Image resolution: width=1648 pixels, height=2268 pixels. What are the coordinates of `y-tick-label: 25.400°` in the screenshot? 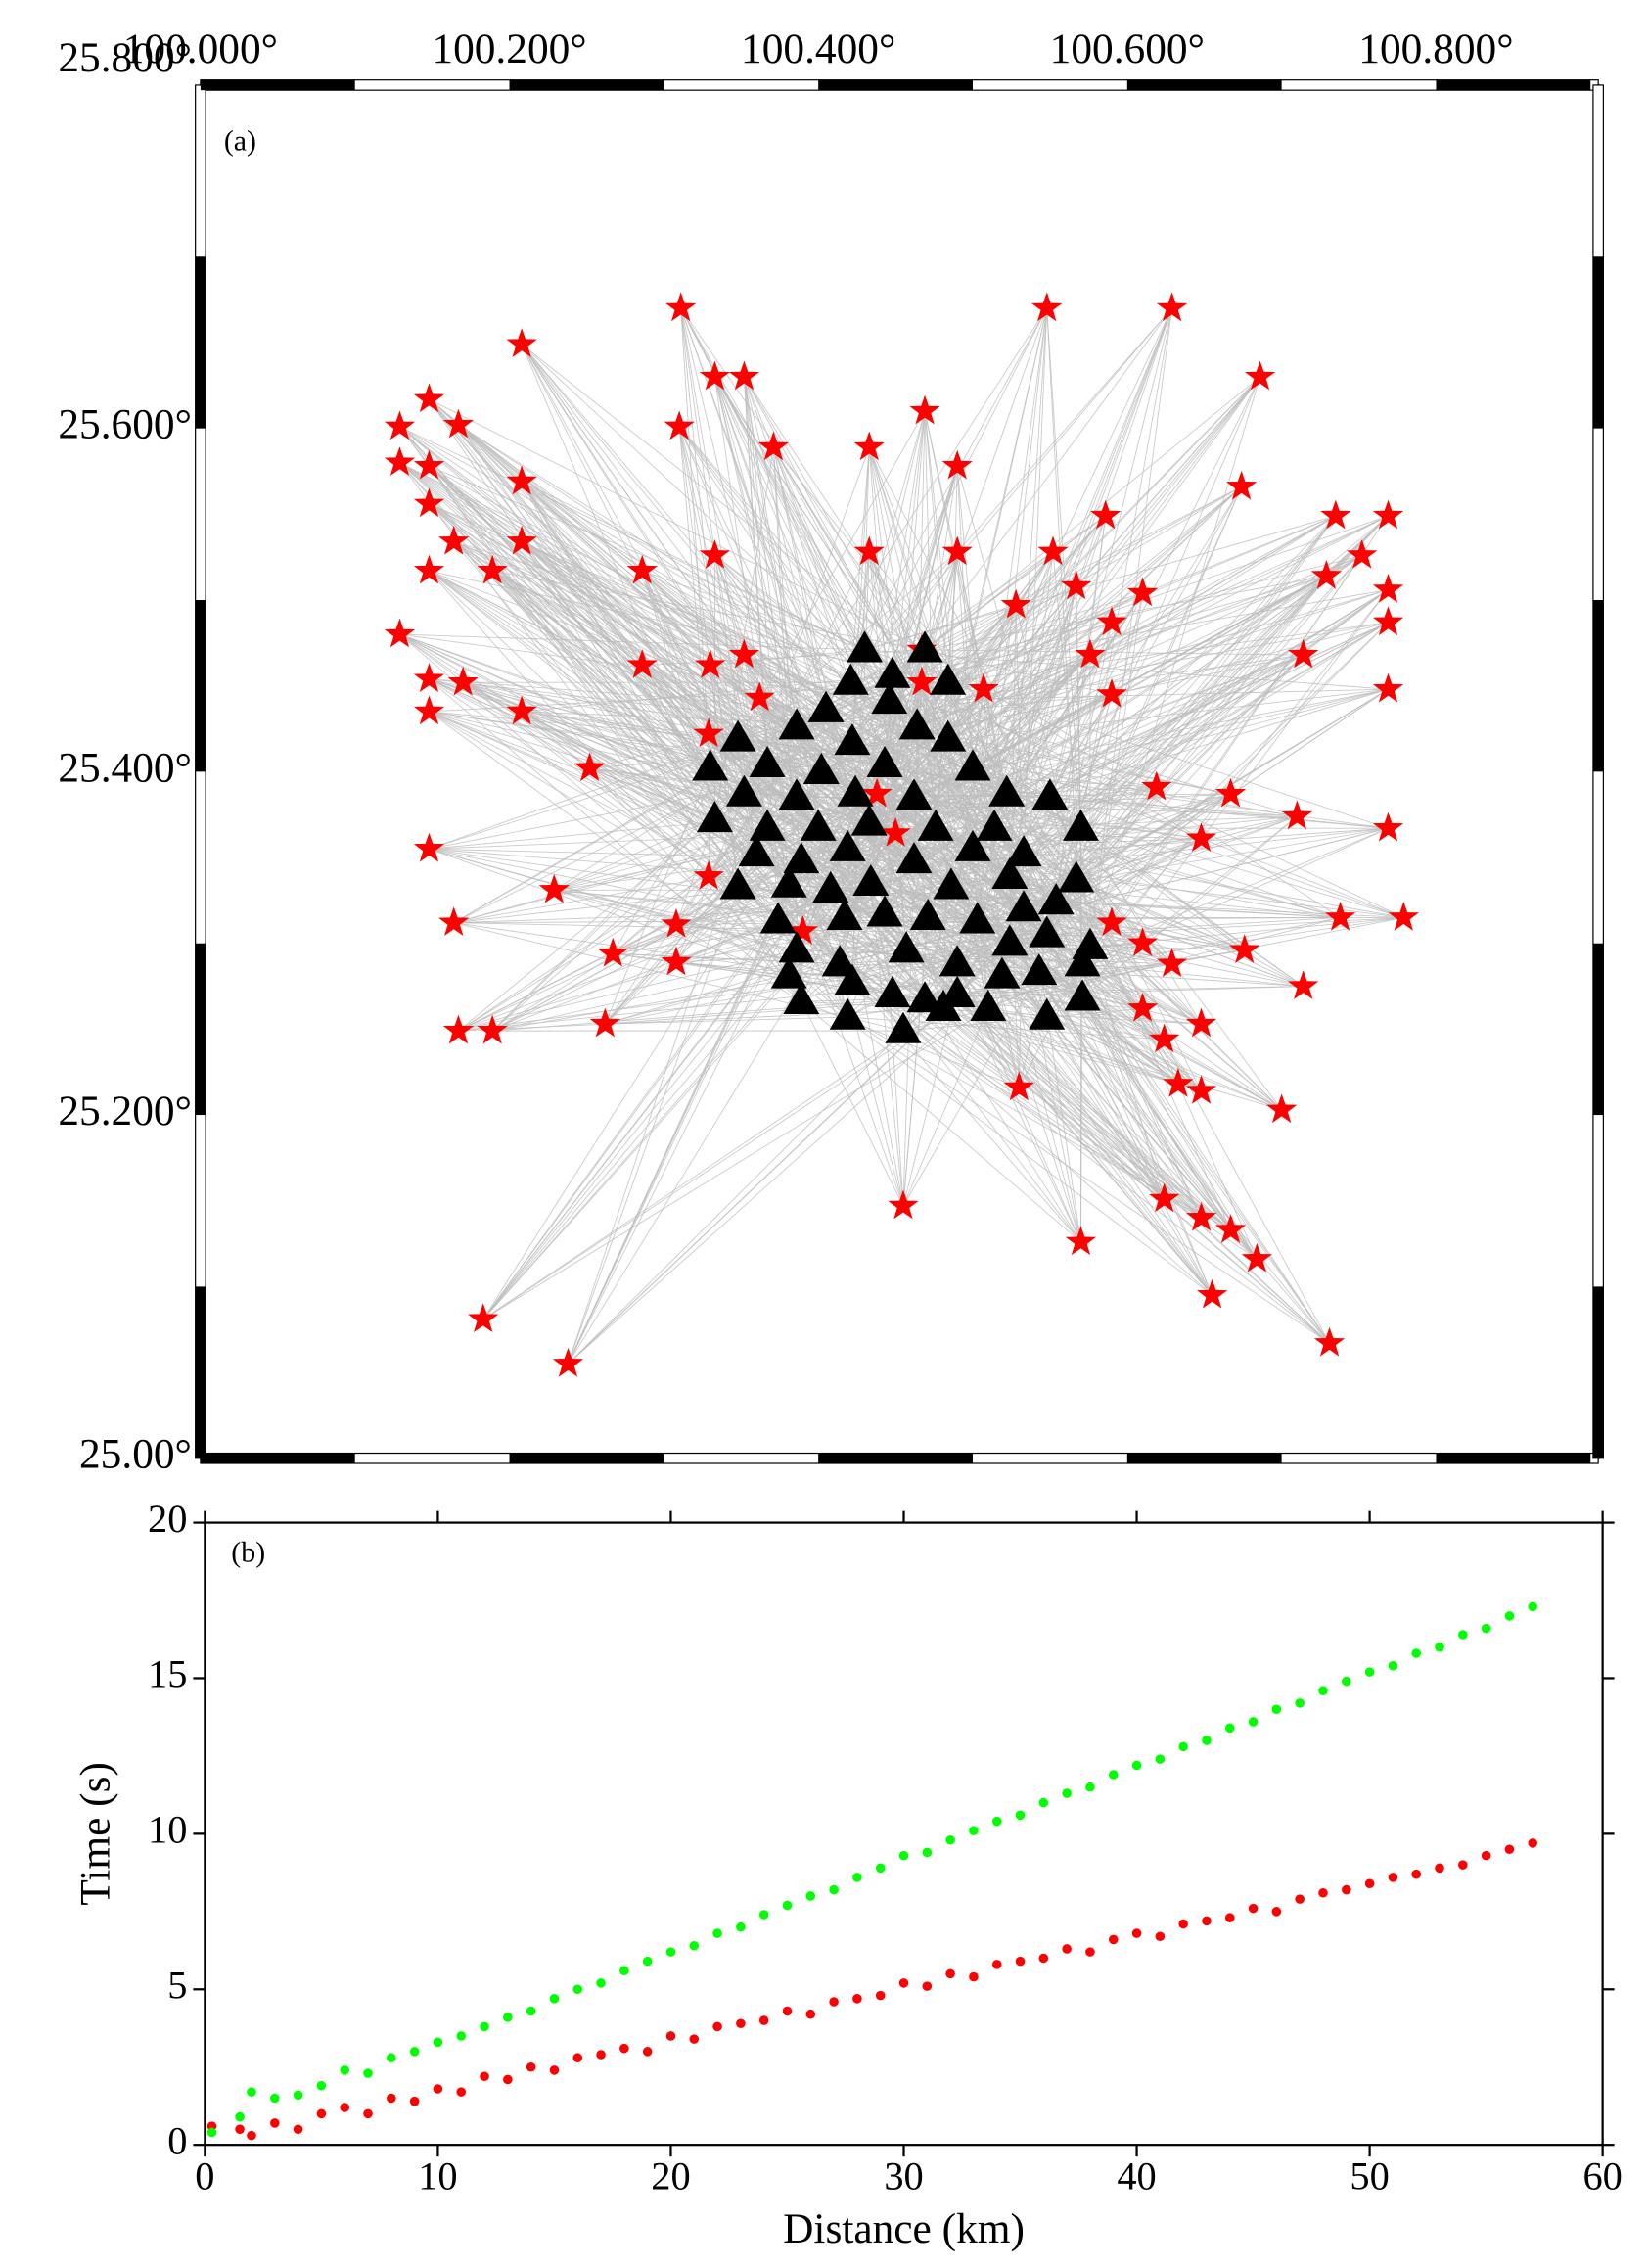 It's located at (125, 767).